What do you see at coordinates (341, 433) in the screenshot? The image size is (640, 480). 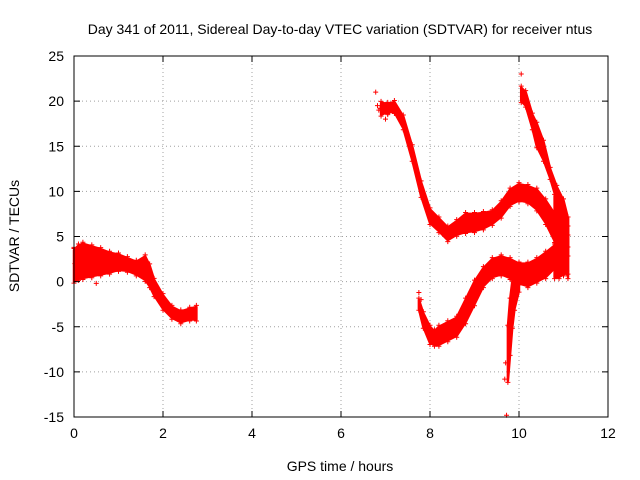 I see `x-tick-label: 6` at bounding box center [341, 433].